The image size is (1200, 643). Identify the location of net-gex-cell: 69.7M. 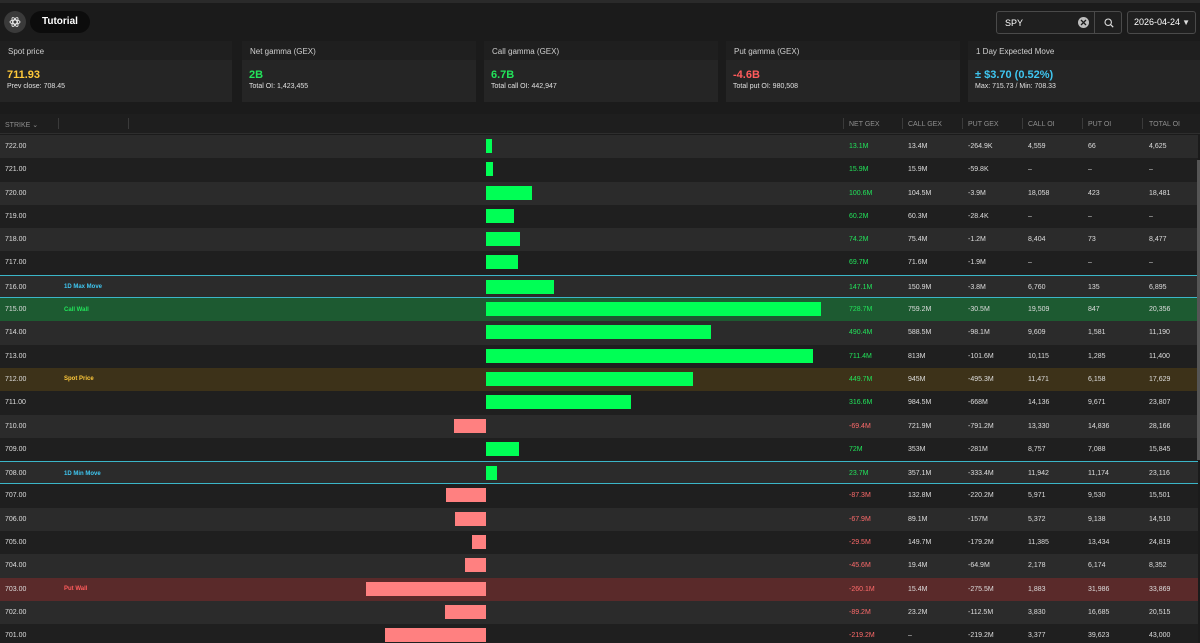
(859, 263).